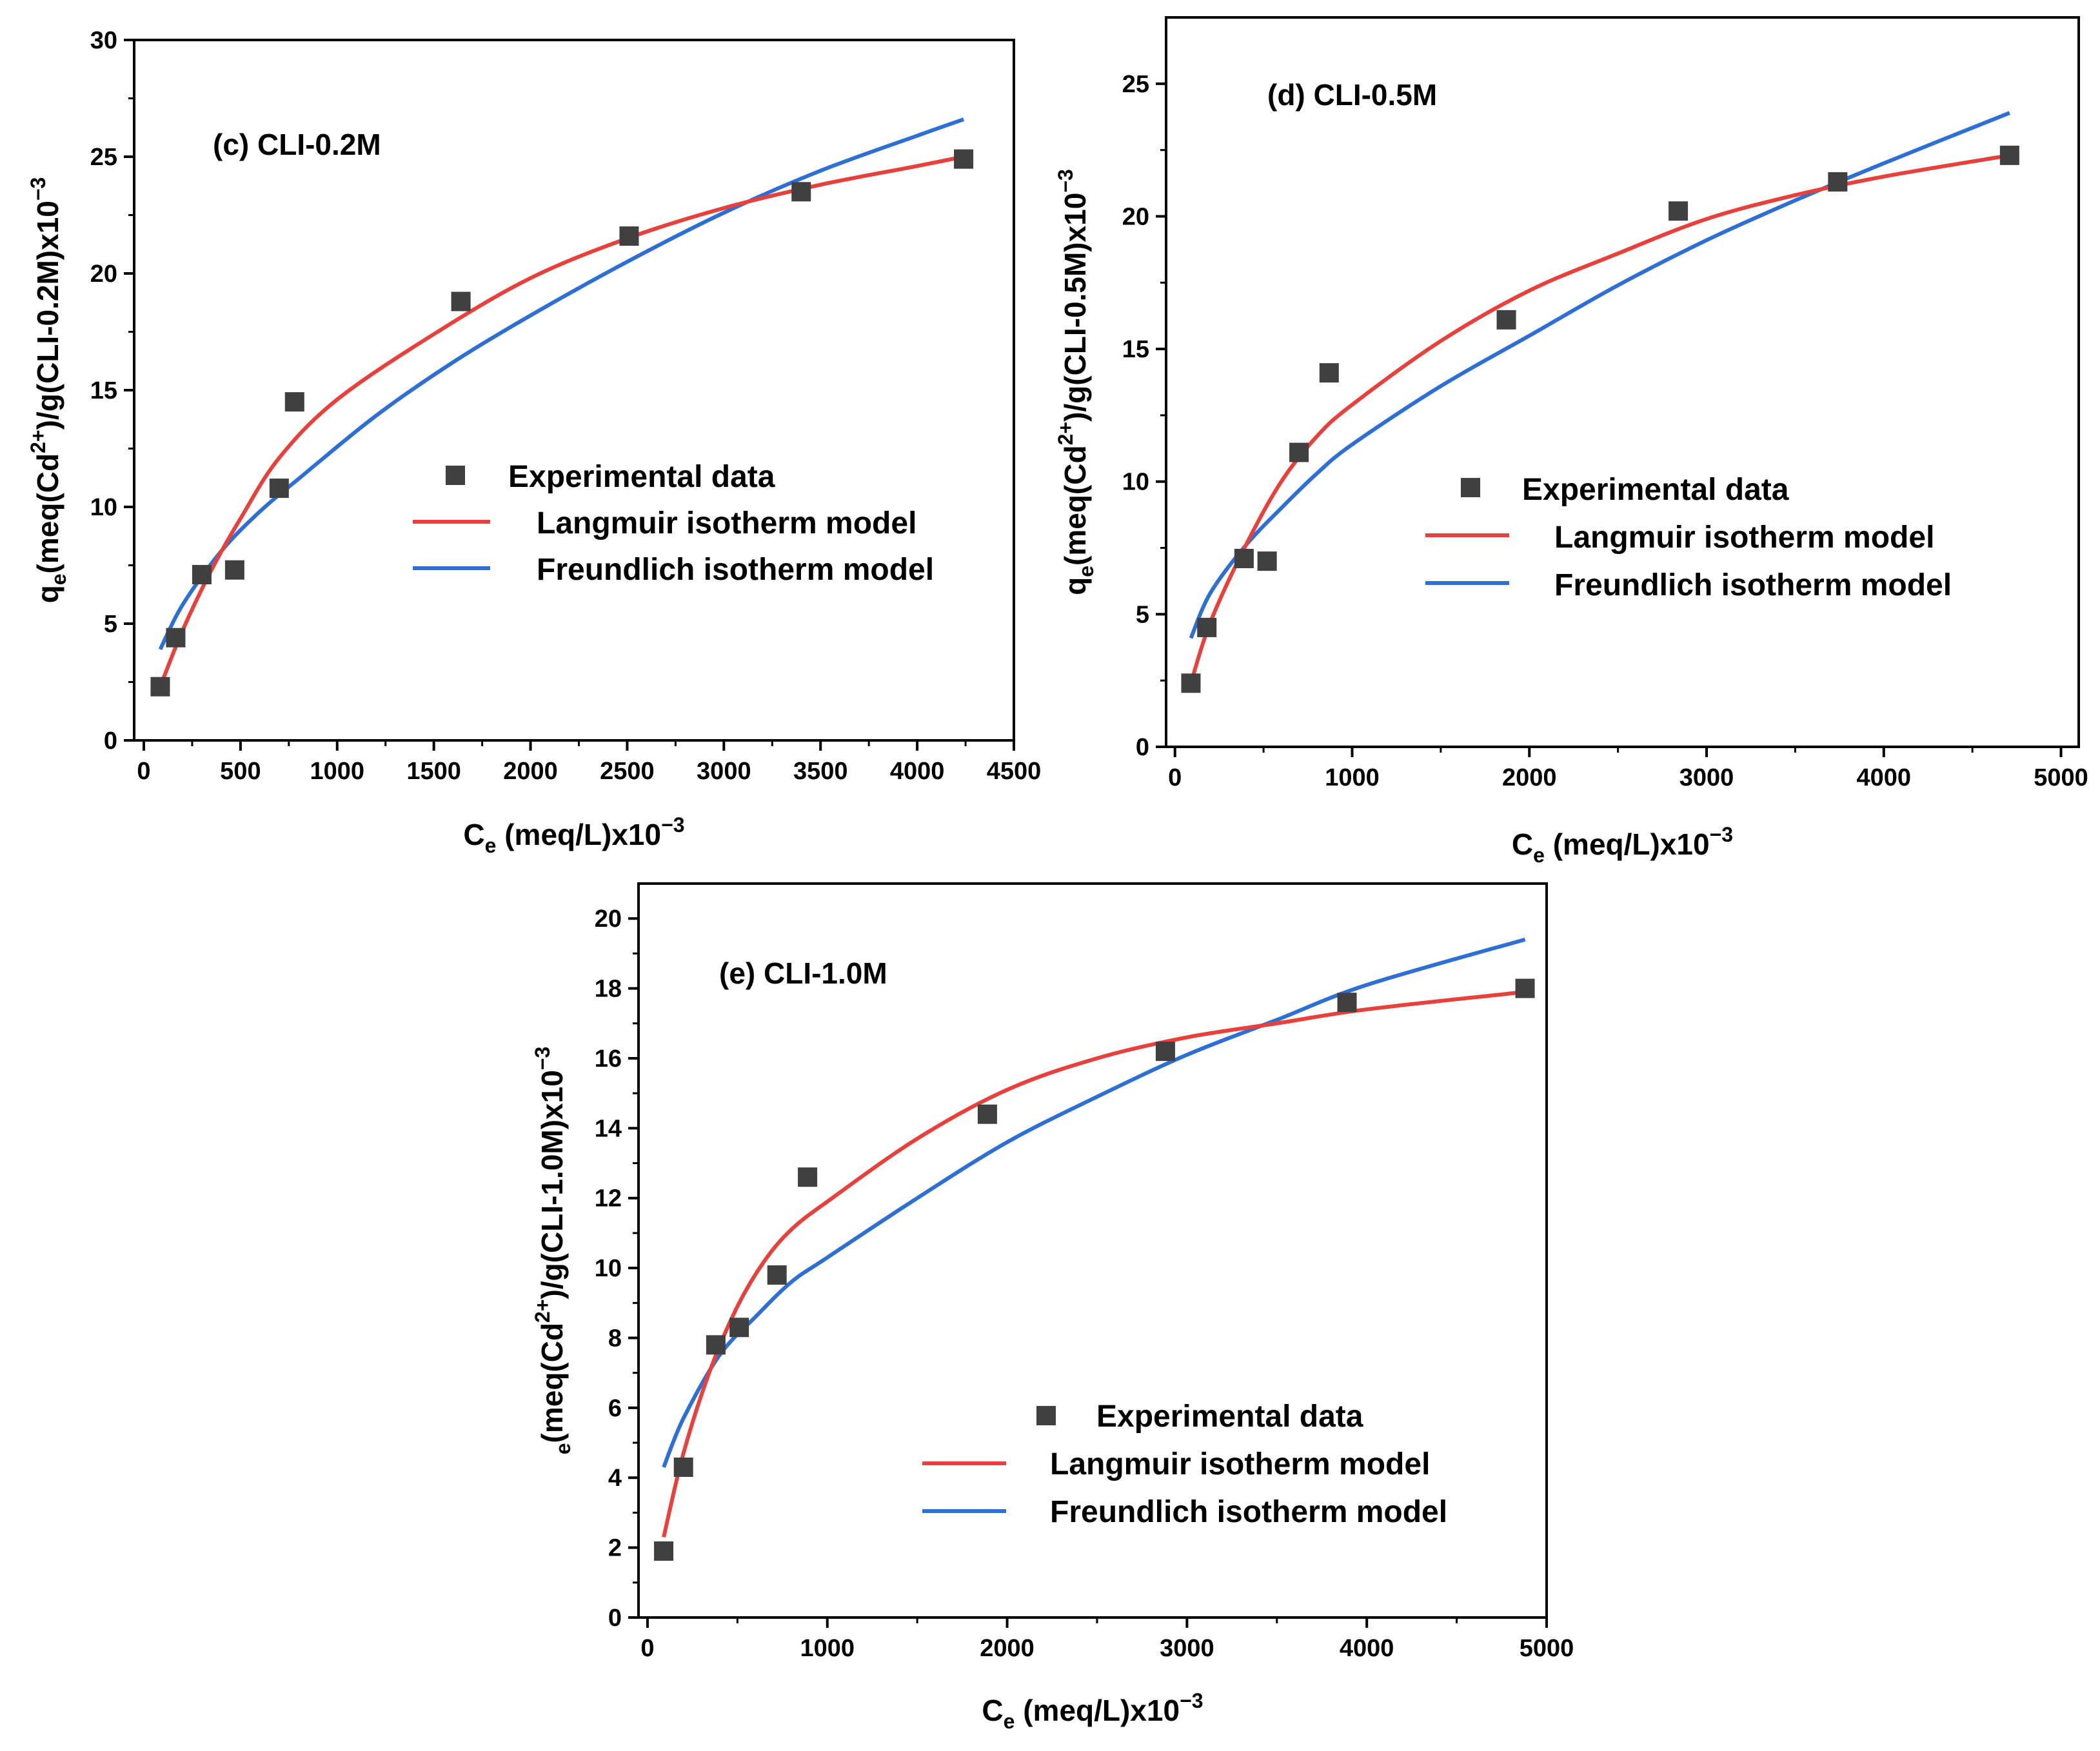  What do you see at coordinates (434, 771) in the screenshot?
I see `x-tick-label: 1500` at bounding box center [434, 771].